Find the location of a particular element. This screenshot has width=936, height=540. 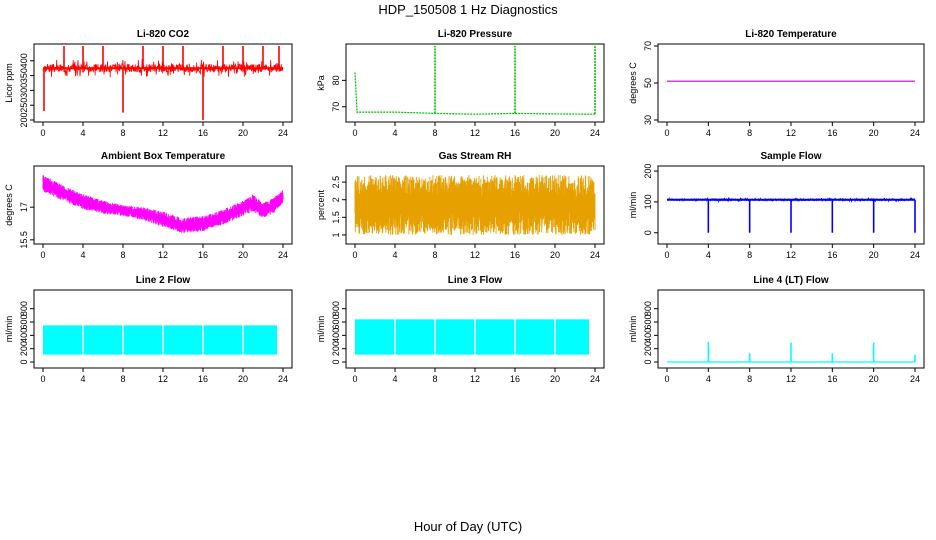

chart-title: Line 2 Flow is located at coordinates (163, 280).